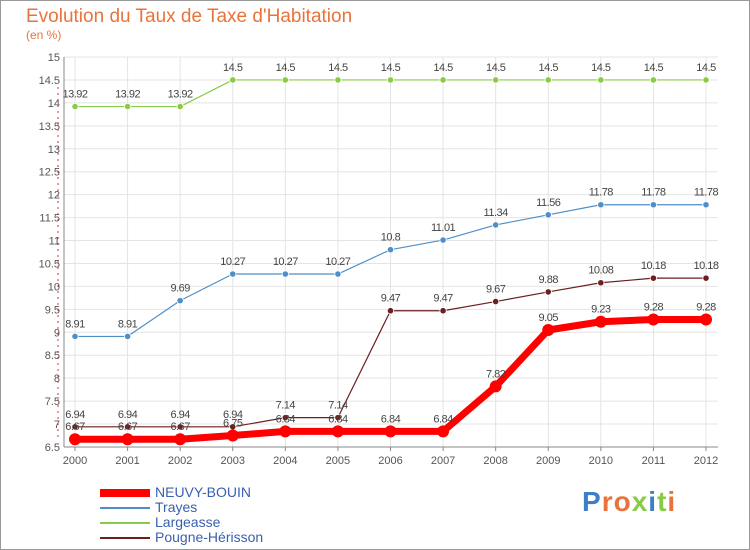 The width and height of the screenshot is (750, 550). Describe the element at coordinates (54, 196) in the screenshot. I see `y-tick-label: 12` at that location.